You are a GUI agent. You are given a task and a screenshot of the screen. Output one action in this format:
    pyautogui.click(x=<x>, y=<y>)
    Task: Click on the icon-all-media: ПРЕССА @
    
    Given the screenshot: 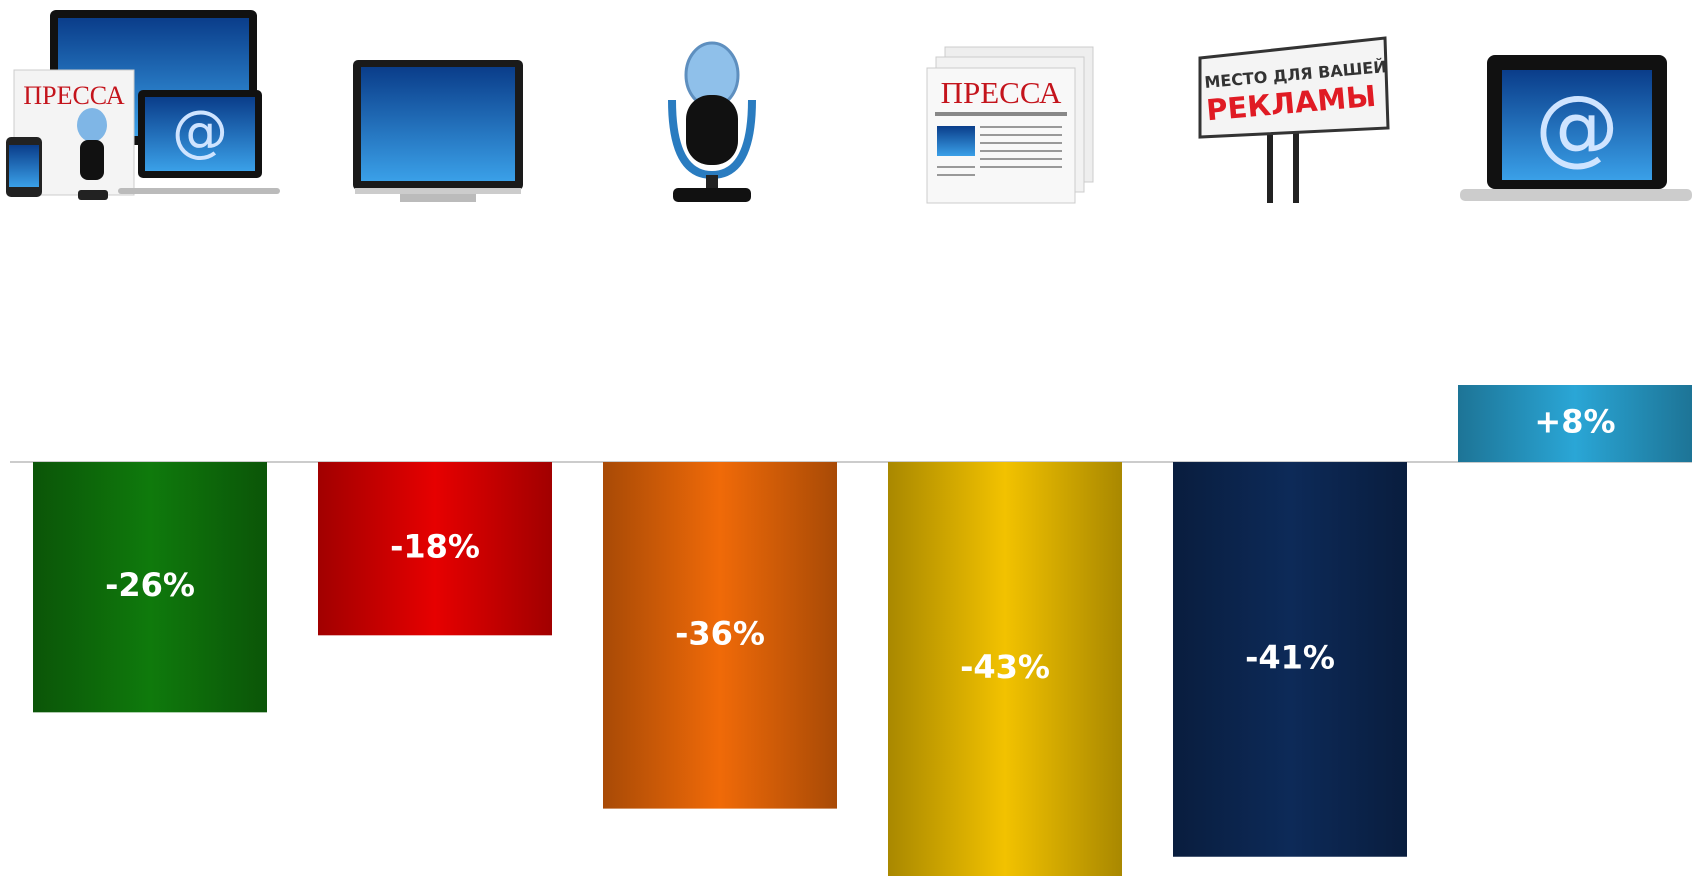 What is the action you would take?
    pyautogui.click(x=143, y=105)
    